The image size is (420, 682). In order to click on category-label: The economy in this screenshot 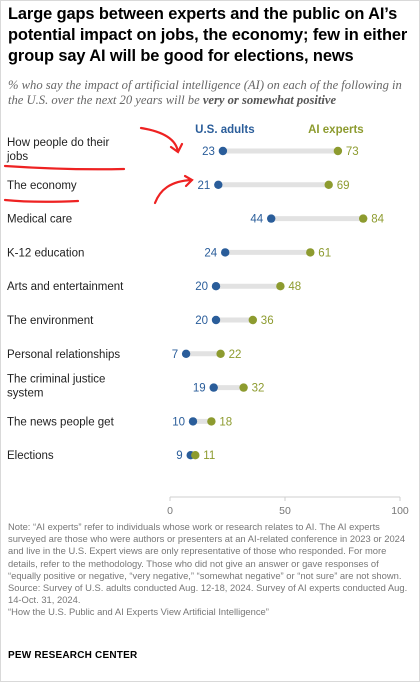, I will do `click(42, 186)`.